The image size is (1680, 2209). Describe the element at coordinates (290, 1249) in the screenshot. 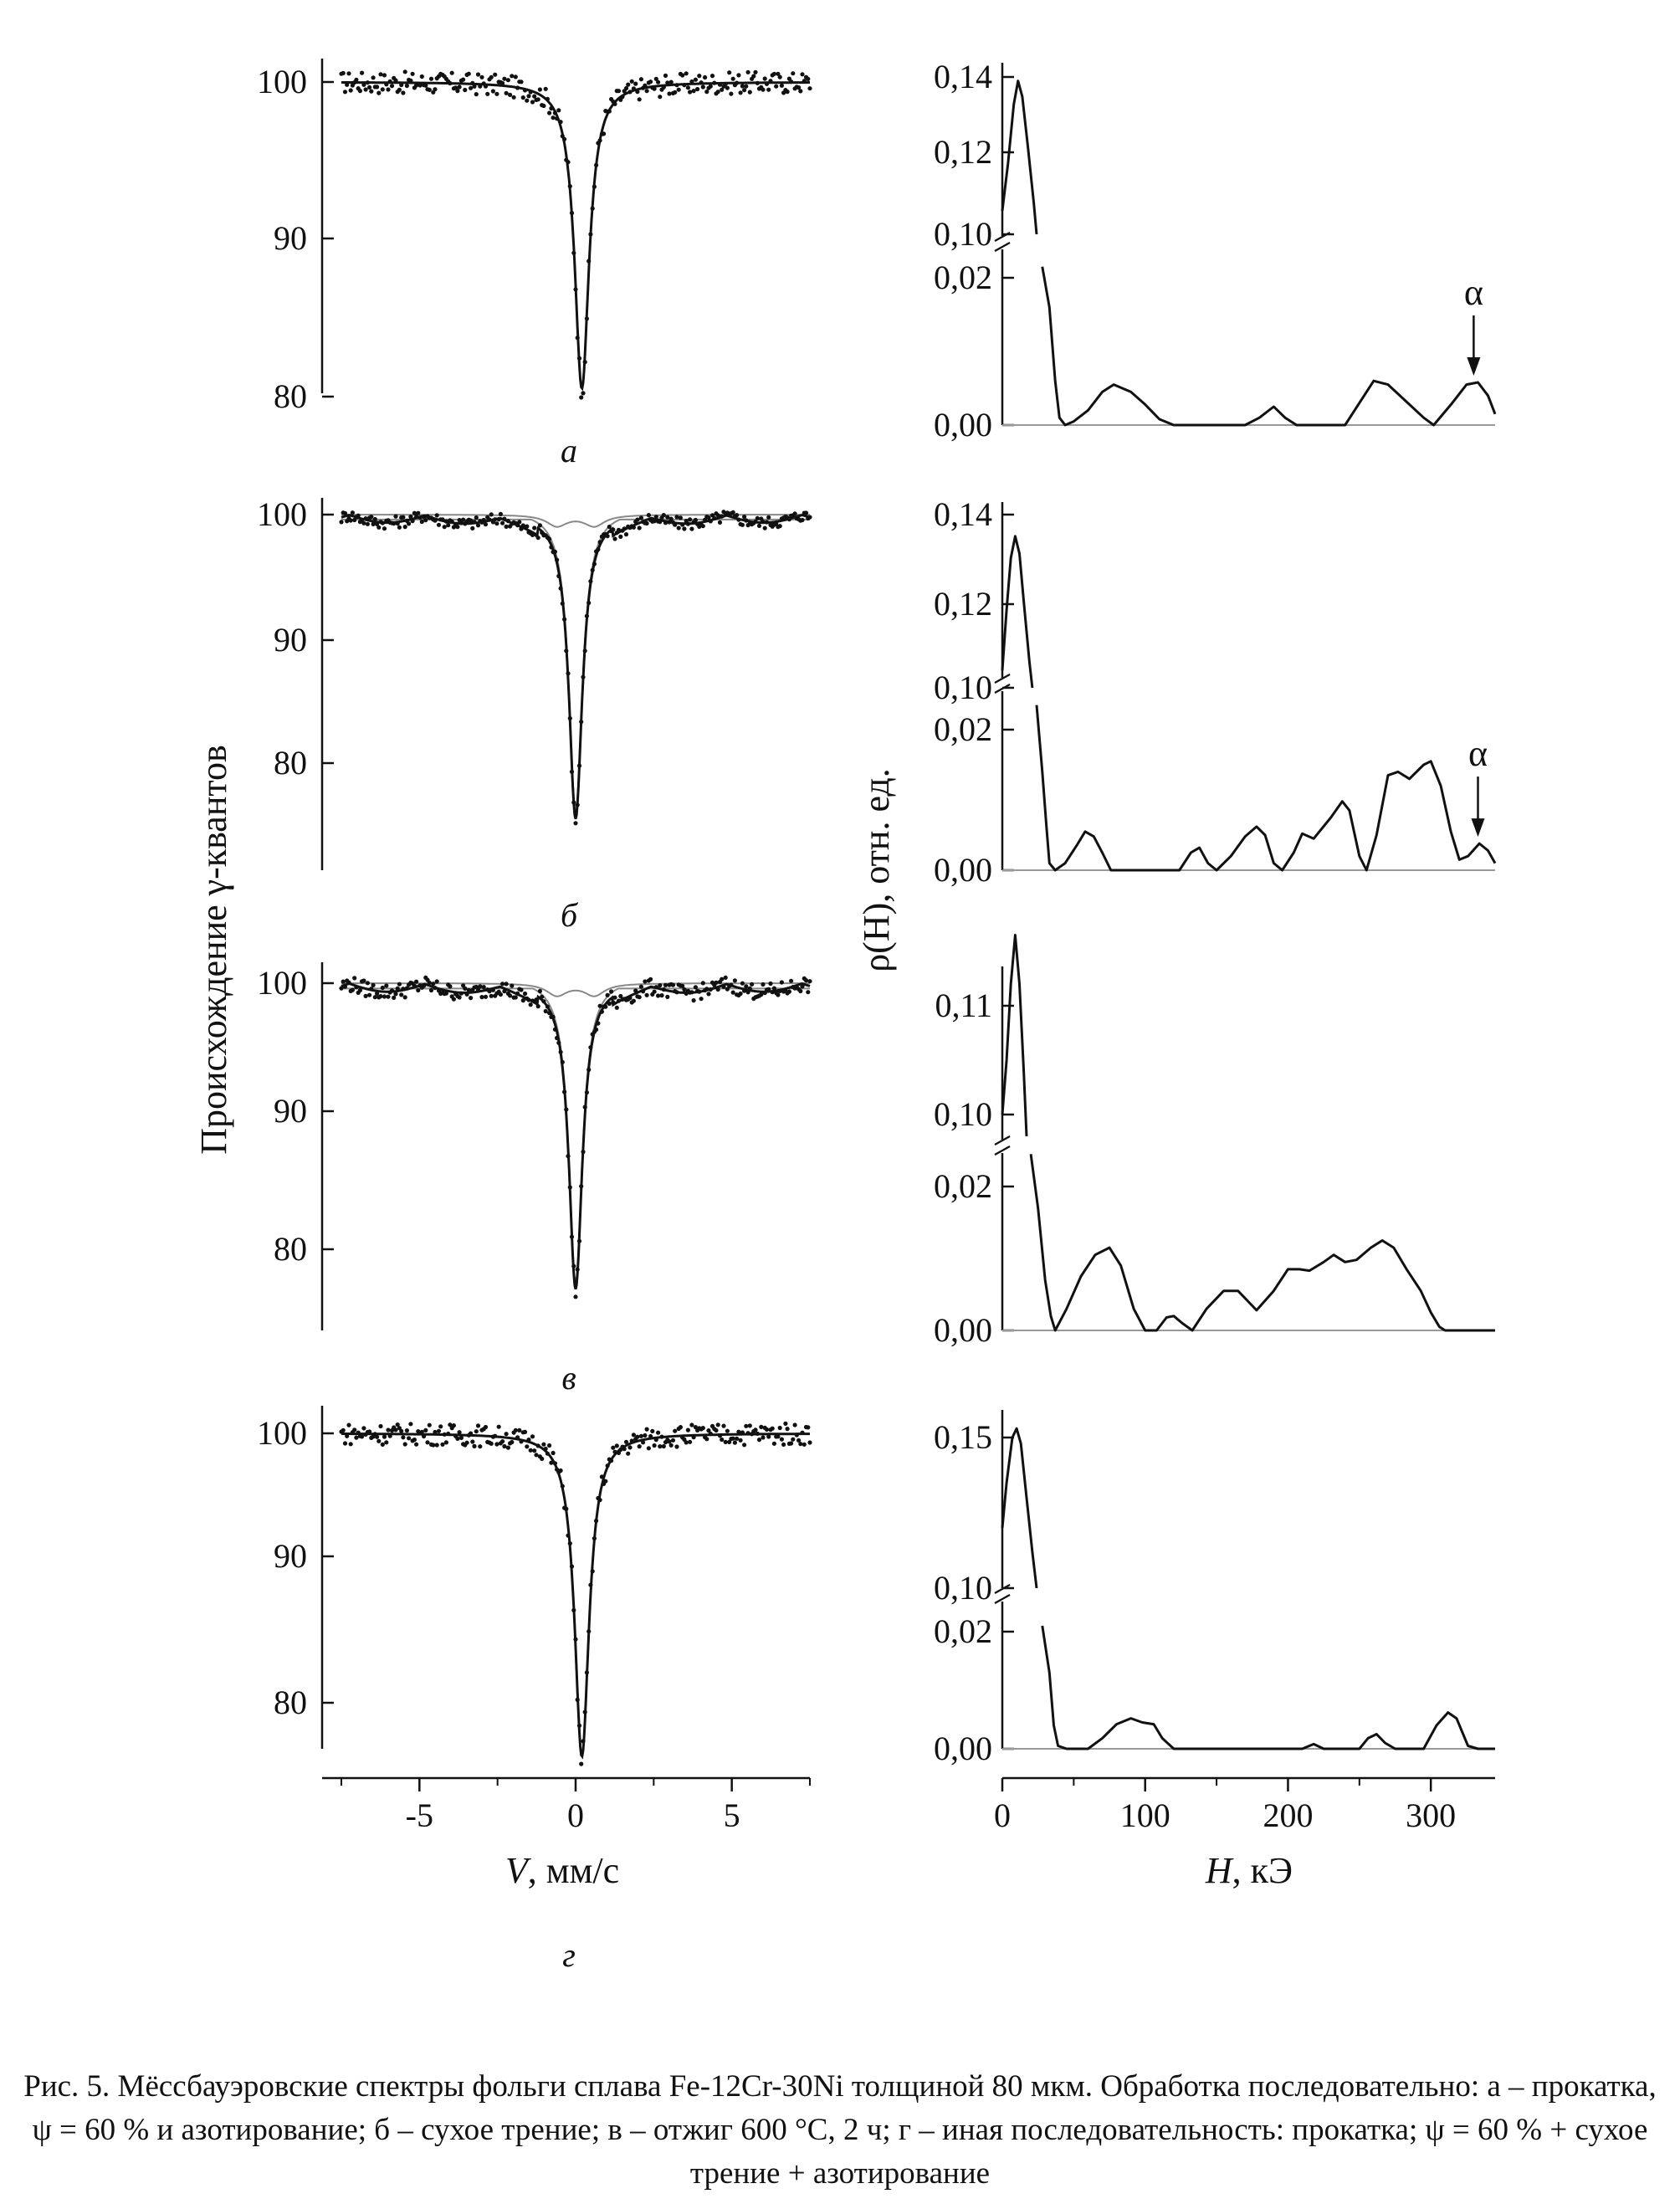

I see `spectrum-y-tick-label: 80` at that location.